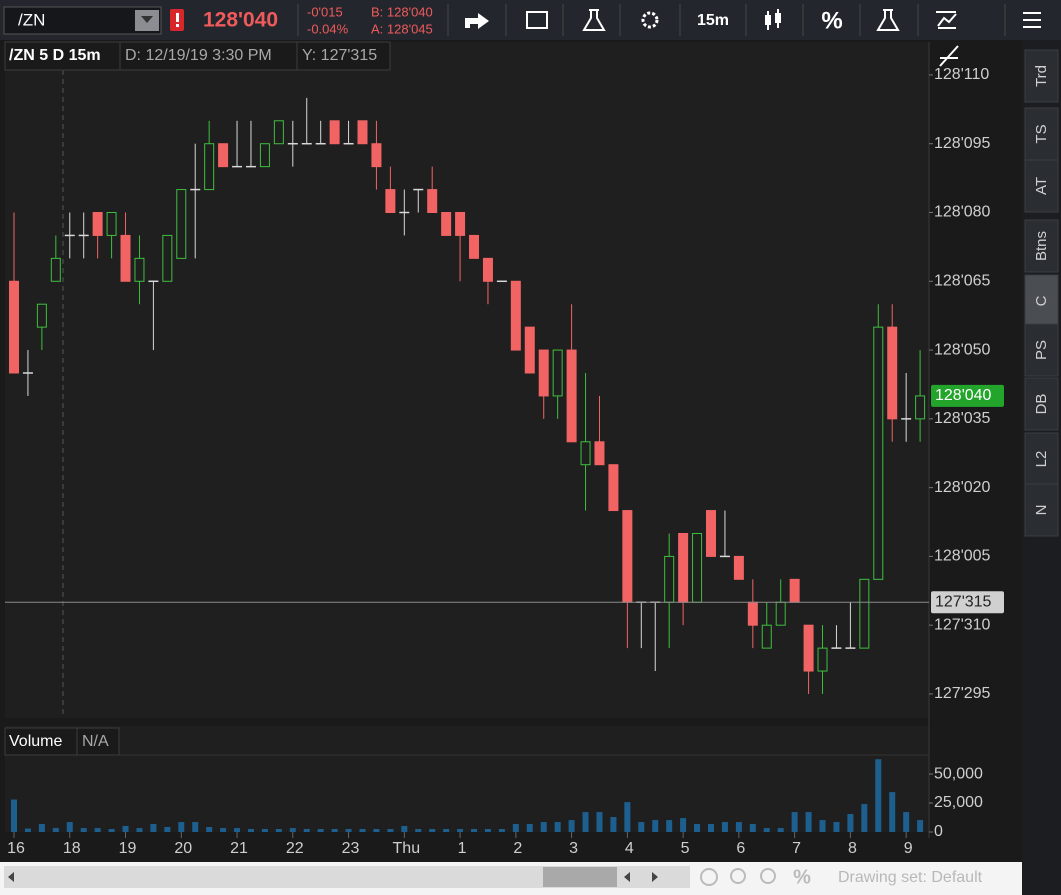 This screenshot has width=1061, height=895. What do you see at coordinates (713, 20) in the screenshot?
I see `timeframe: 15m` at bounding box center [713, 20].